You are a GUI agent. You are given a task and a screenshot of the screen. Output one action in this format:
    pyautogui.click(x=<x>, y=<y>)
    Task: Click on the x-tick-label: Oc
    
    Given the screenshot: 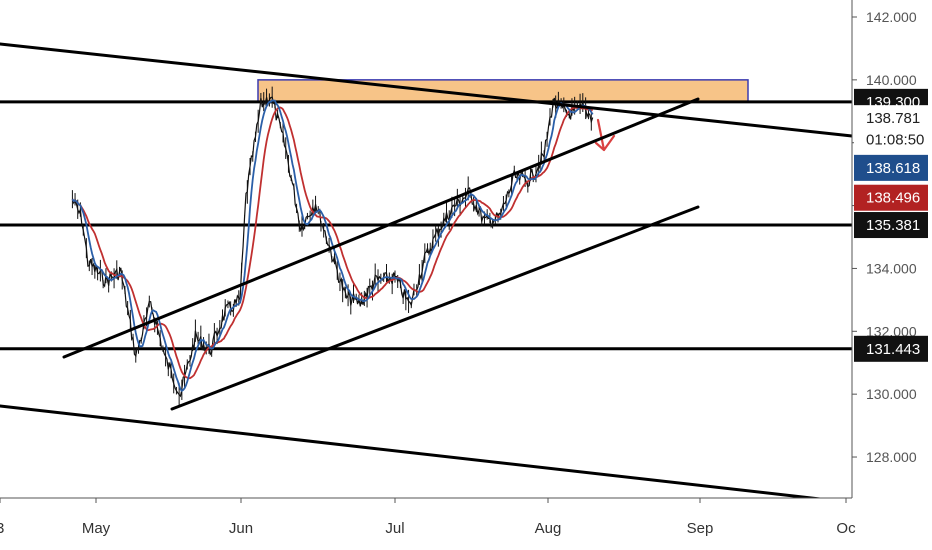 What is the action you would take?
    pyautogui.click(x=846, y=528)
    